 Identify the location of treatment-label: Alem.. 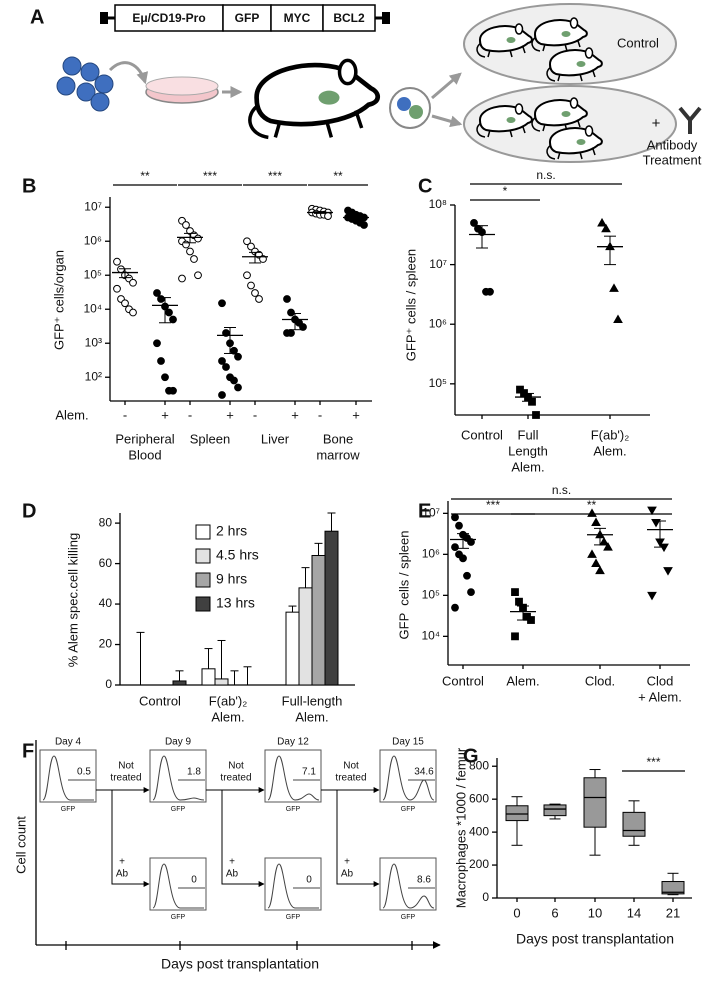
(71, 414).